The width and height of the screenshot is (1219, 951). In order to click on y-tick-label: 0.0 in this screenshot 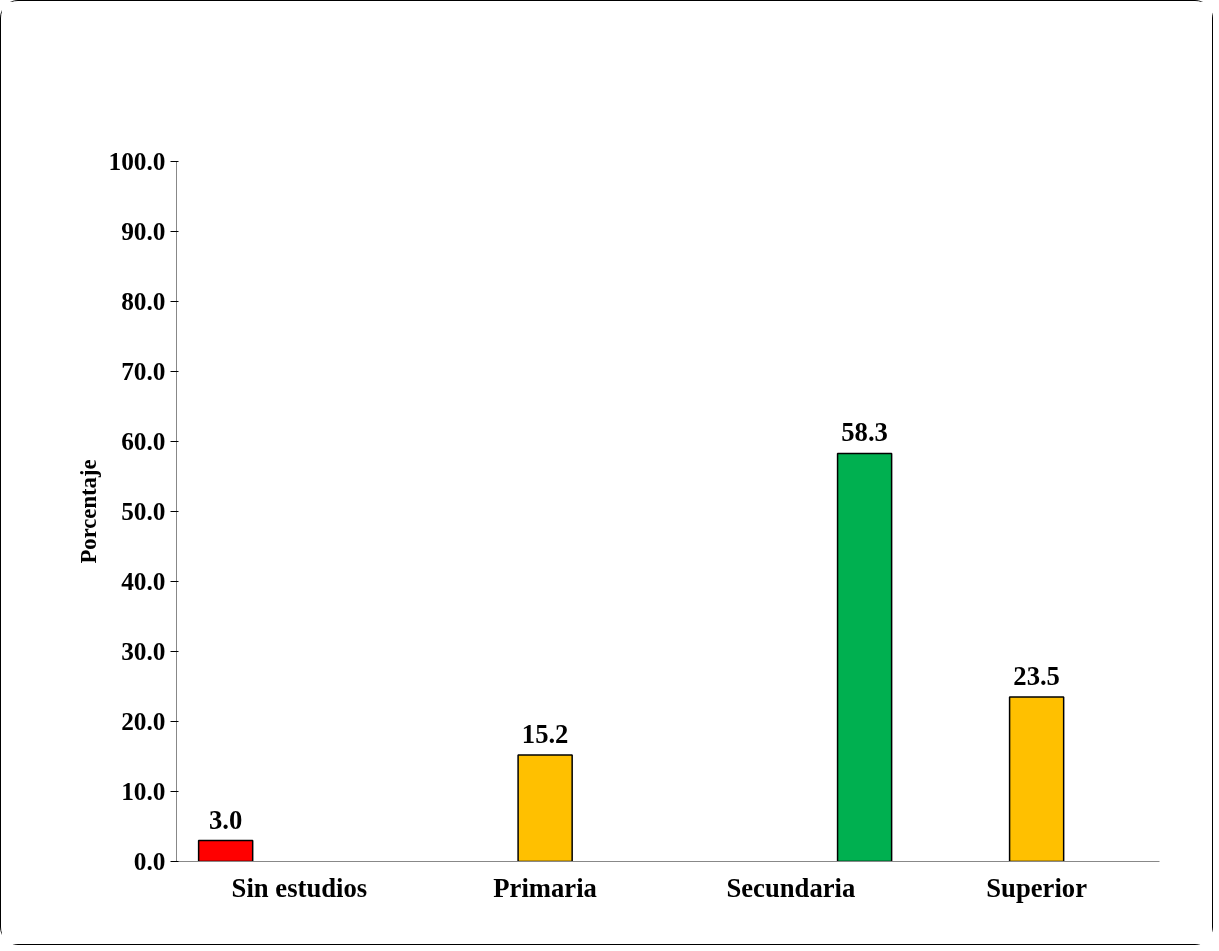, I will do `click(149, 861)`.